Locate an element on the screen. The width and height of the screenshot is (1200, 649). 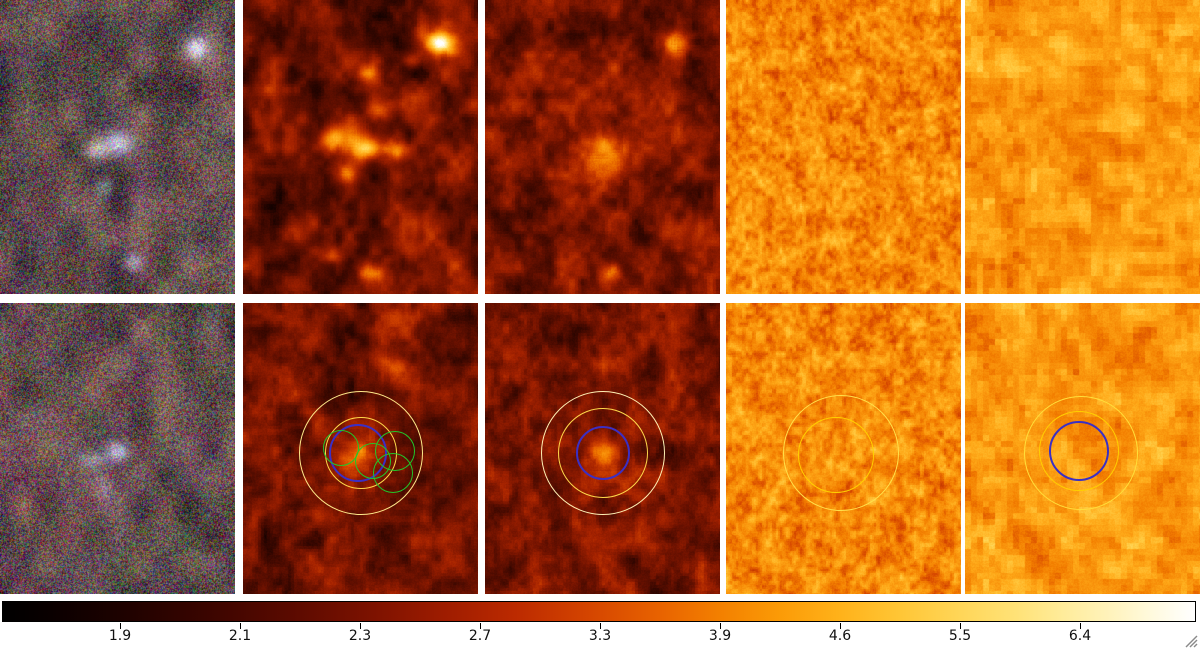
panel-rgb-zoom-image is located at coordinates (117, 448).